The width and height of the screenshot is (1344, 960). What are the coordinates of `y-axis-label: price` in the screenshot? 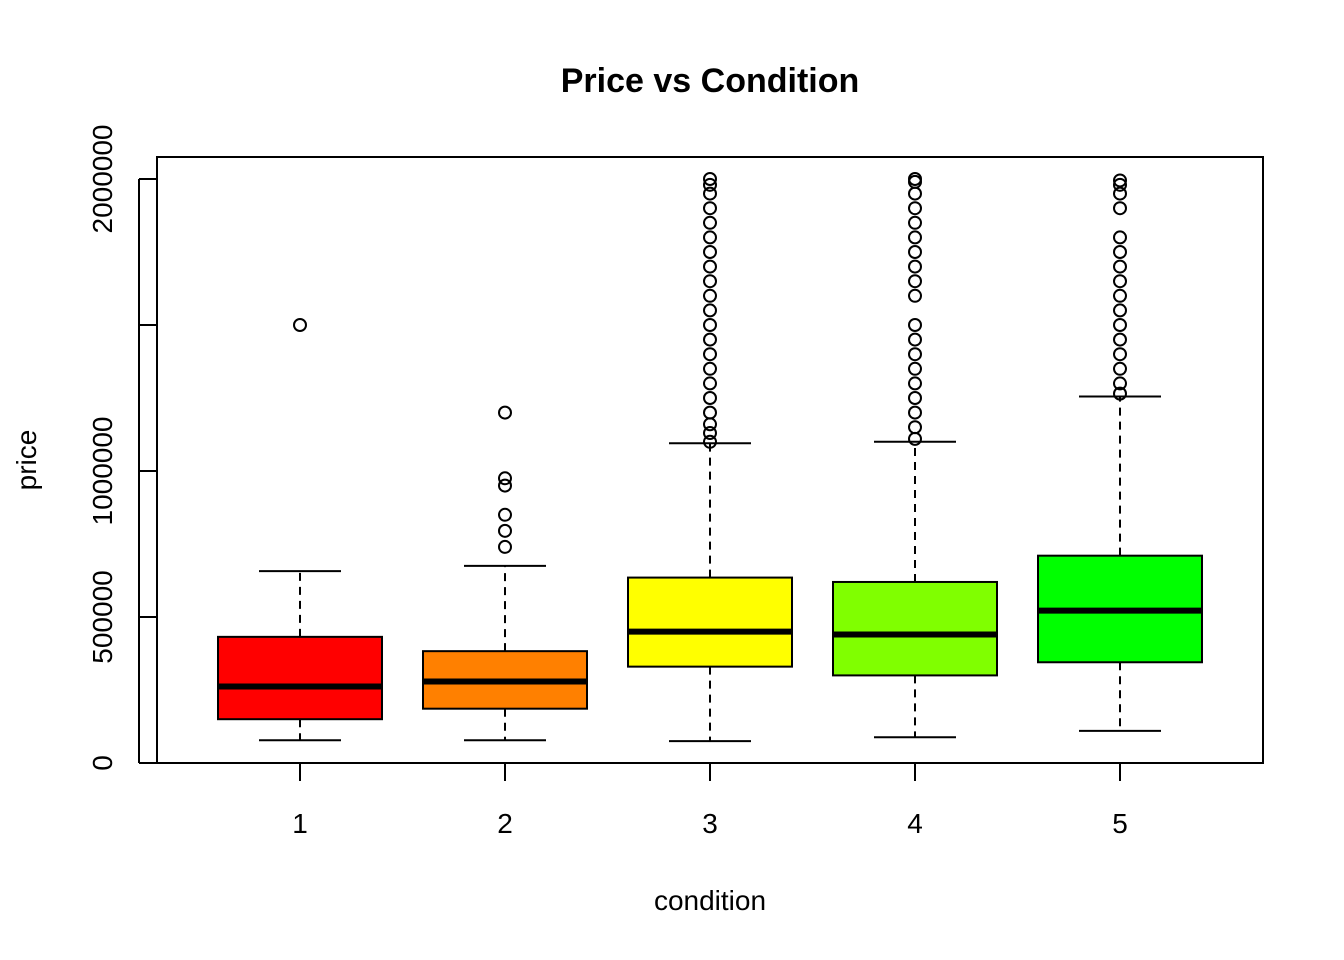 It's located at (26, 460).